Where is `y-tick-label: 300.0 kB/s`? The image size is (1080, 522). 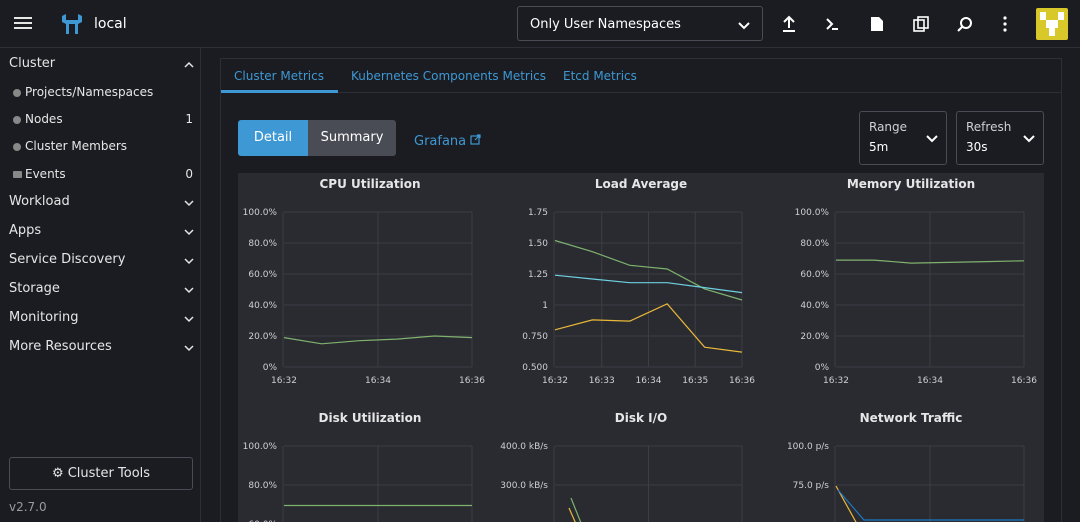
y-tick-label: 300.0 kB/s is located at coordinates (524, 486).